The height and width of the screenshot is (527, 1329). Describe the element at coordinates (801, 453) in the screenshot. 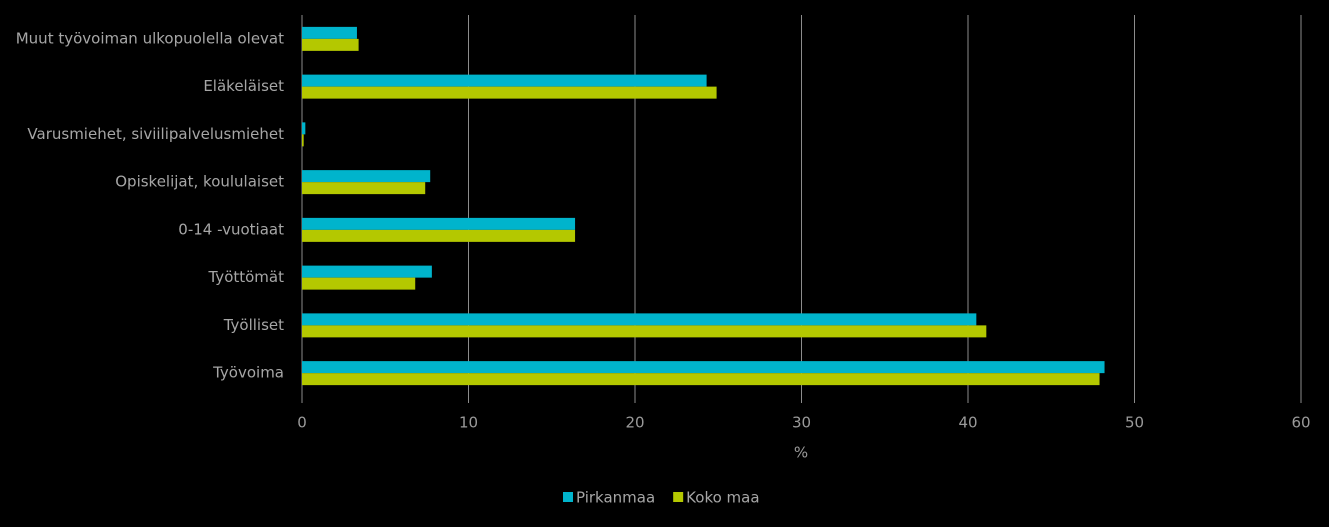

I see `x-axis-label: %` at that location.